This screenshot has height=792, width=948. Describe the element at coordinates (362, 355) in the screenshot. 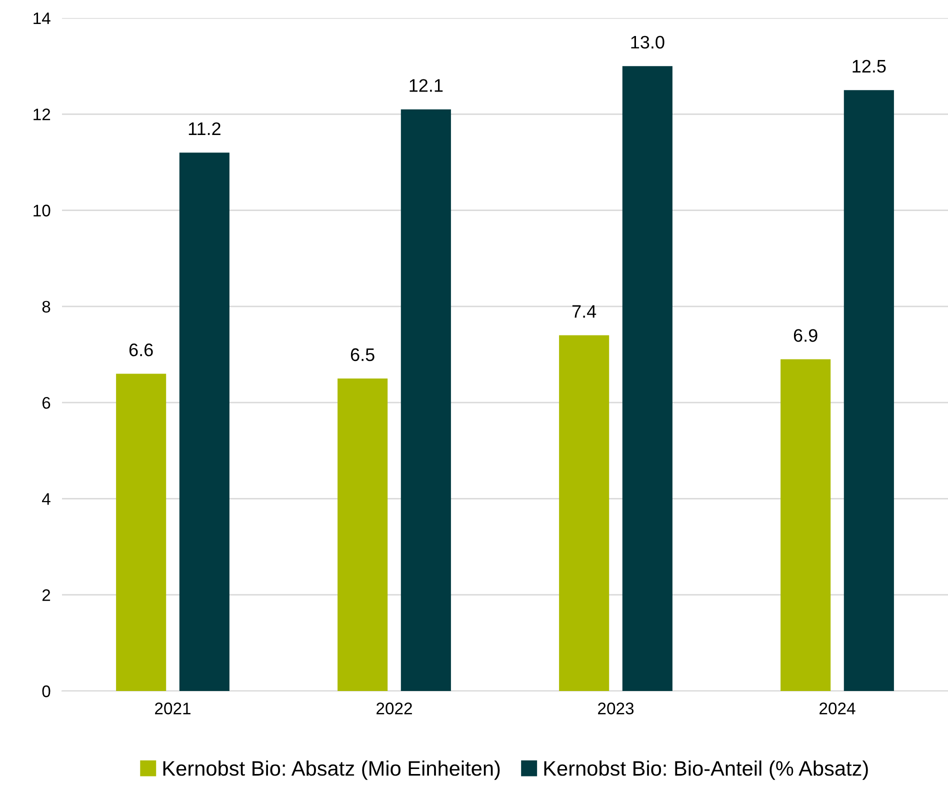

I see `data-label: 6.5` at that location.